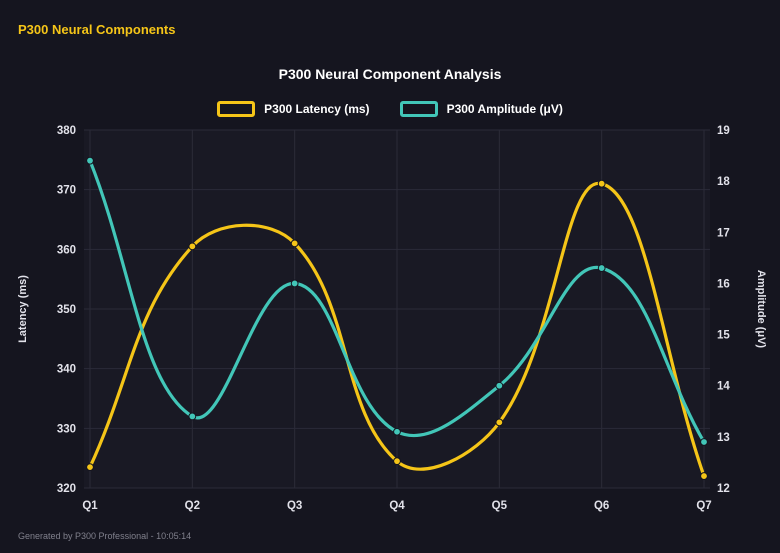  Describe the element at coordinates (294, 506) in the screenshot. I see `svg-text: Q3` at that location.